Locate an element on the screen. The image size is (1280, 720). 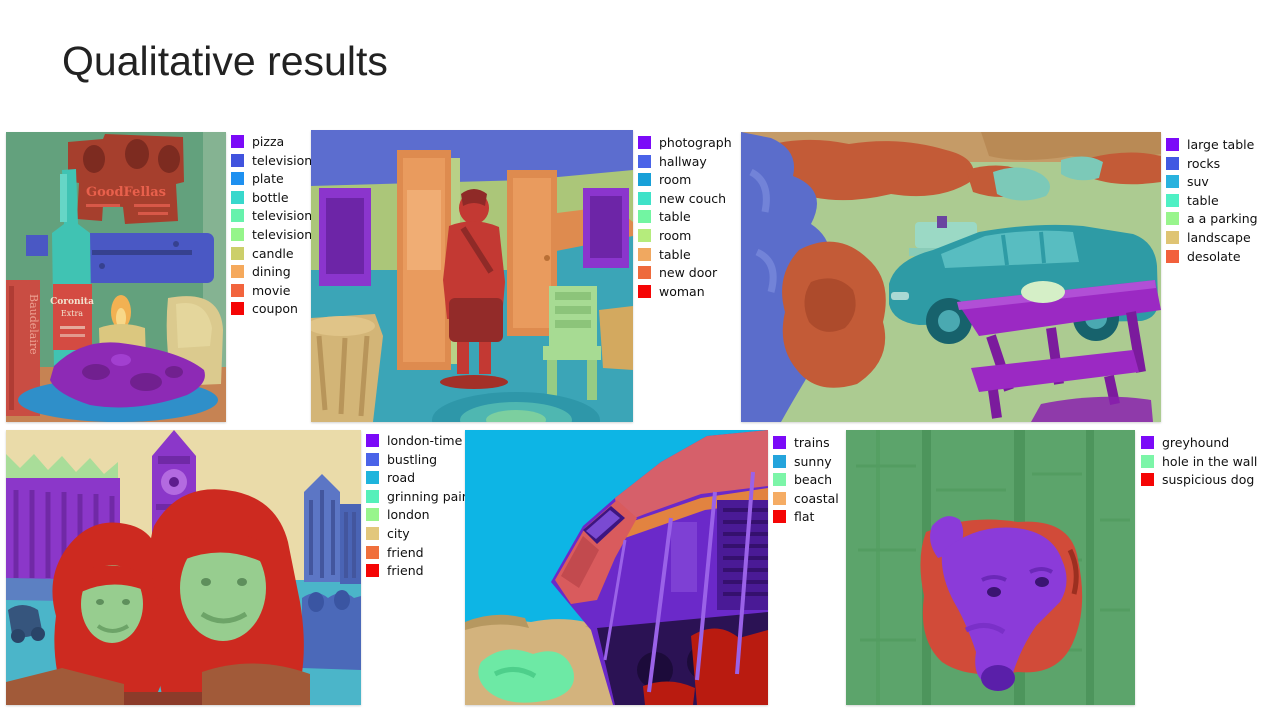
legend-label: london is located at coordinates (408, 515).